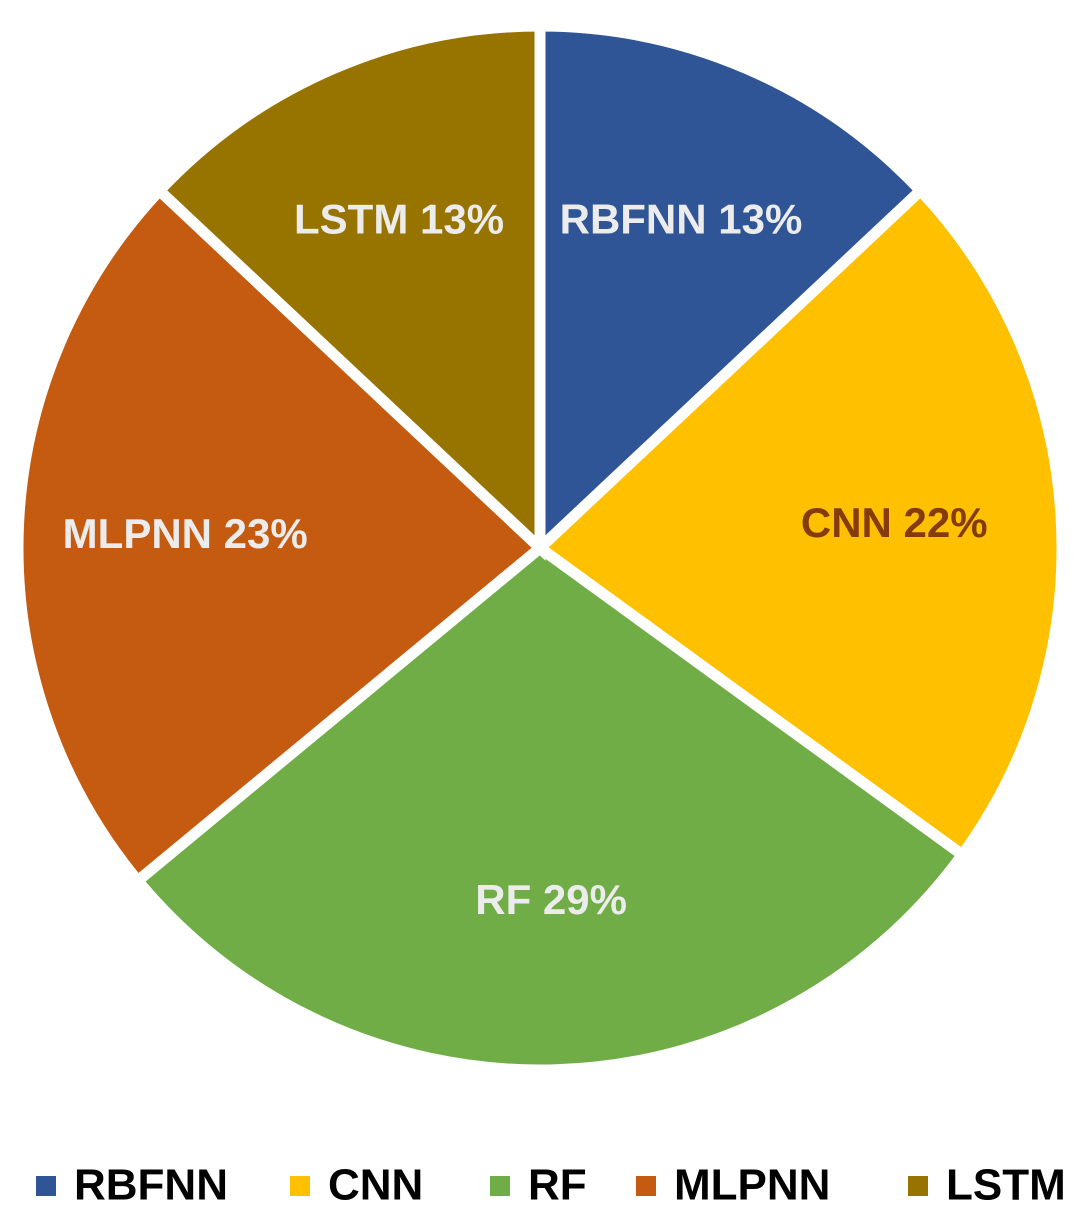 The width and height of the screenshot is (1088, 1228). Describe the element at coordinates (894, 522) in the screenshot. I see `data-label: CNN 22%` at that location.